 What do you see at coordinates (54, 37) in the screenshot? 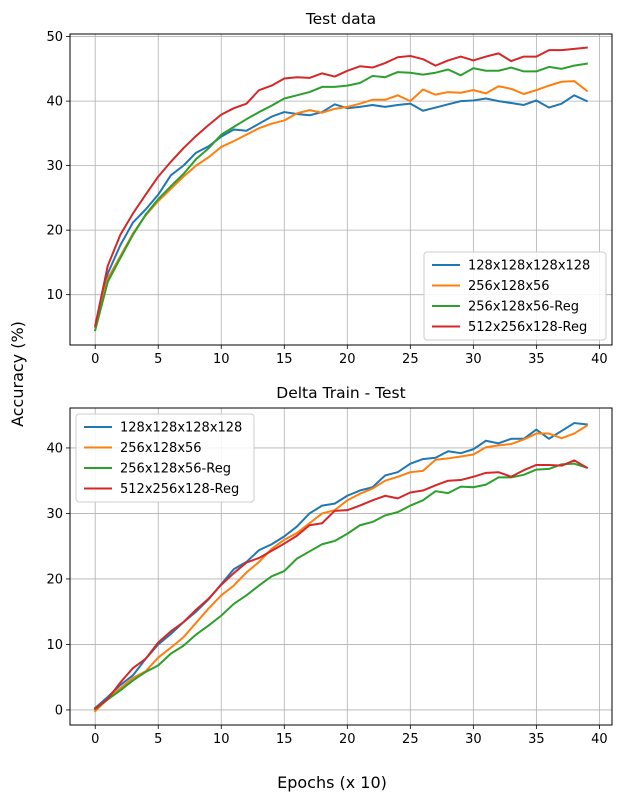
I see `y-tick-label: 50` at bounding box center [54, 37].